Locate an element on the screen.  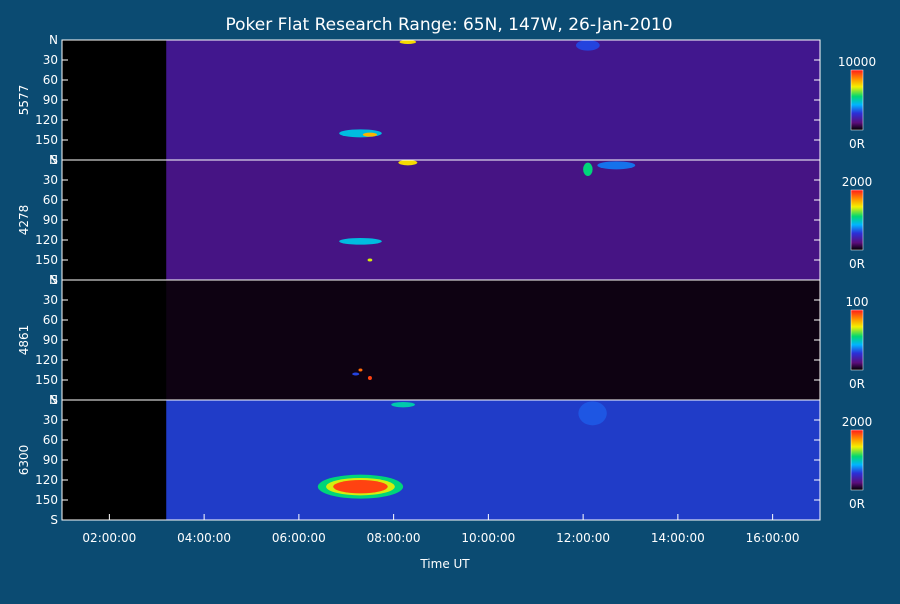
y-tick-label-4861-3: 90 is located at coordinates (50, 340).